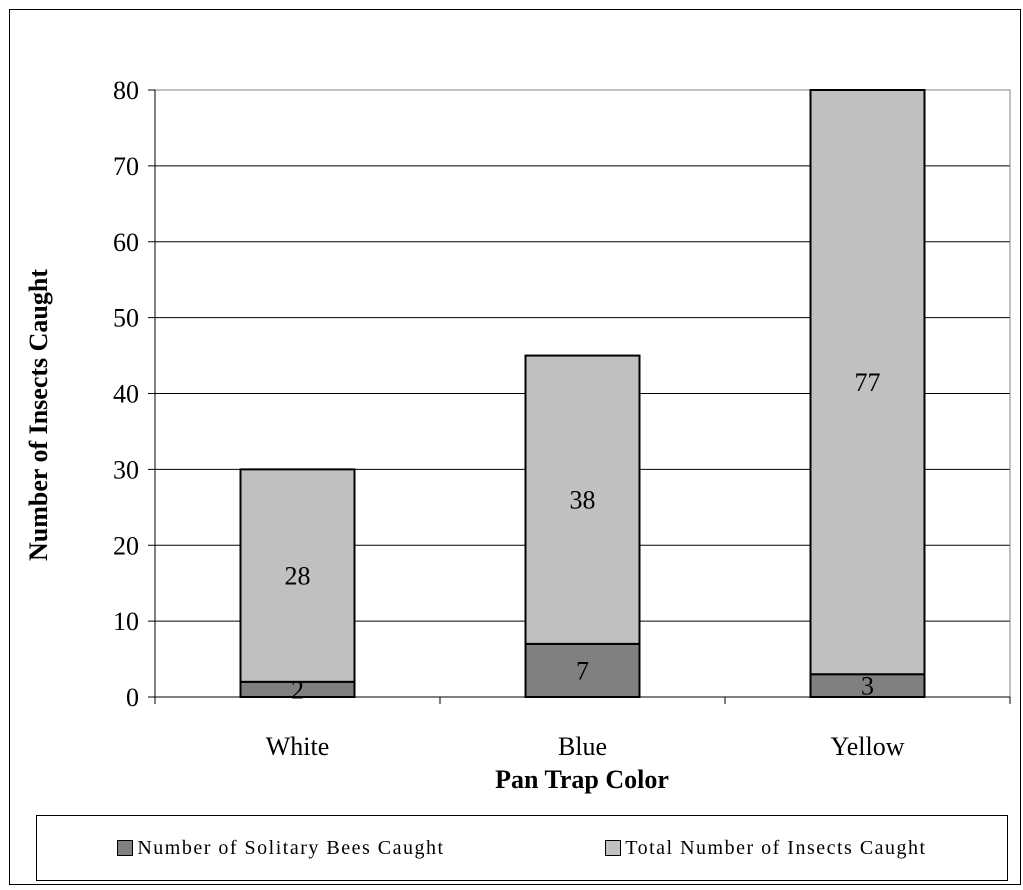 This screenshot has height=890, width=1023. I want to click on data-label-yellow-series-1: 77, so click(868, 382).